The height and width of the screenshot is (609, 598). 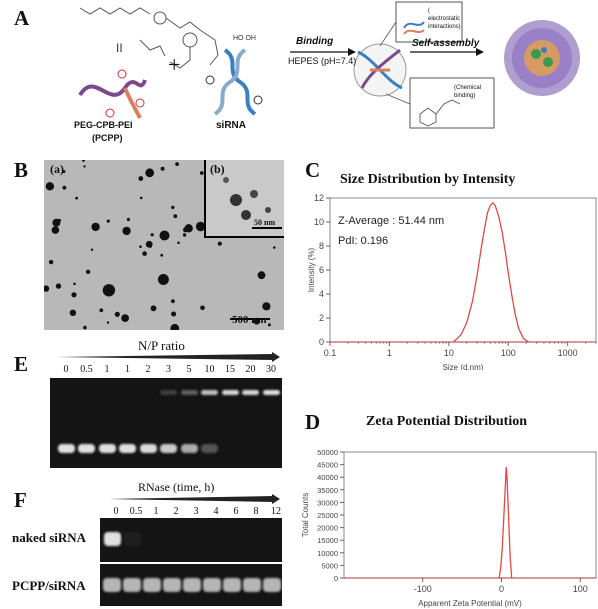 I want to click on lane-label: 0, so click(x=66, y=369).